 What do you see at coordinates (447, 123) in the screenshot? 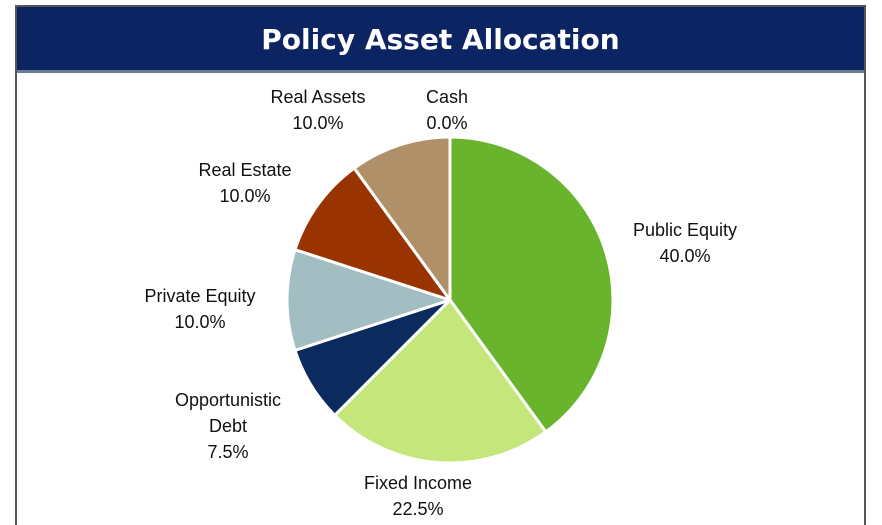
I see `value-label: 0.0%` at bounding box center [447, 123].